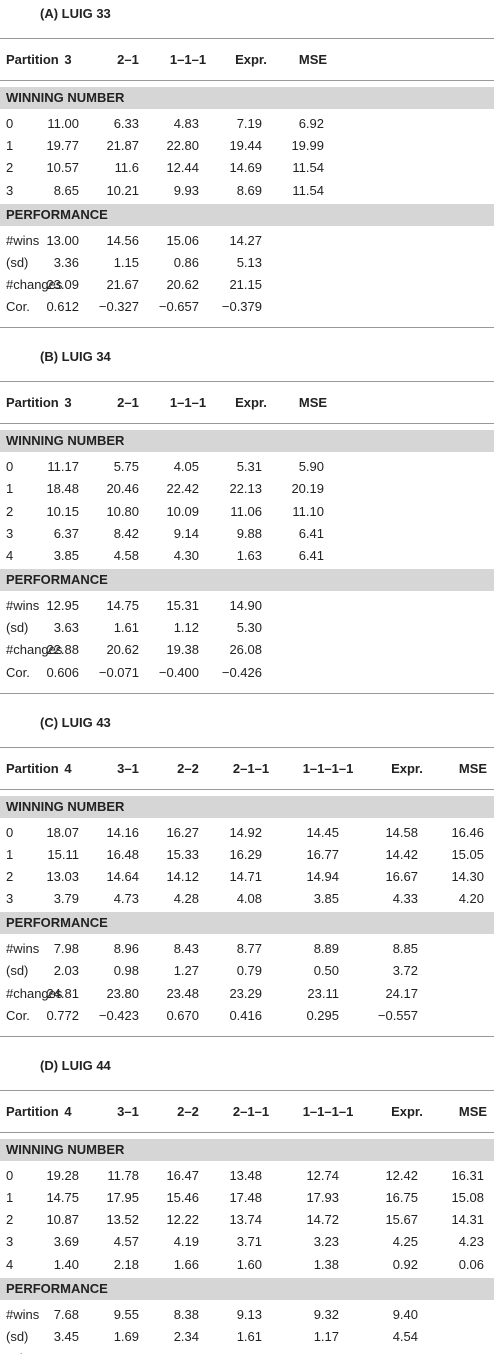  I want to click on cell: 4.05, so click(186, 467).